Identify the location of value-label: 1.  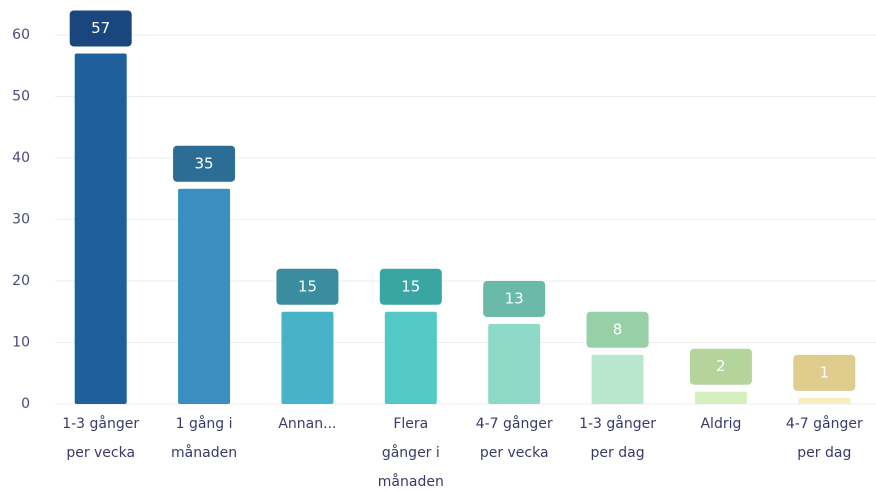
(825, 372).